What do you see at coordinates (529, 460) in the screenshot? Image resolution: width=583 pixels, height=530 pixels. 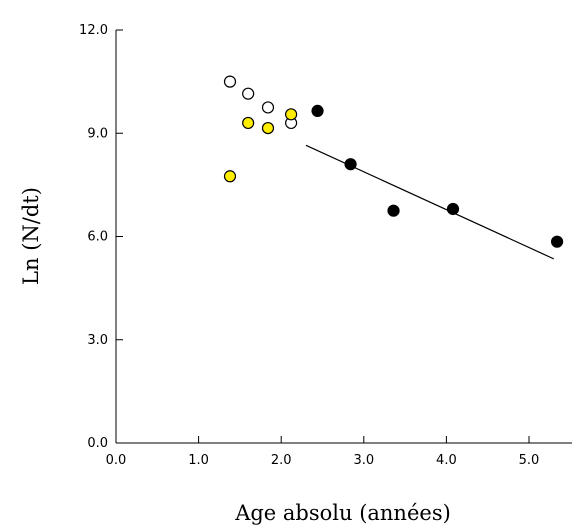 I see `x-tick-label: 5.0` at bounding box center [529, 460].